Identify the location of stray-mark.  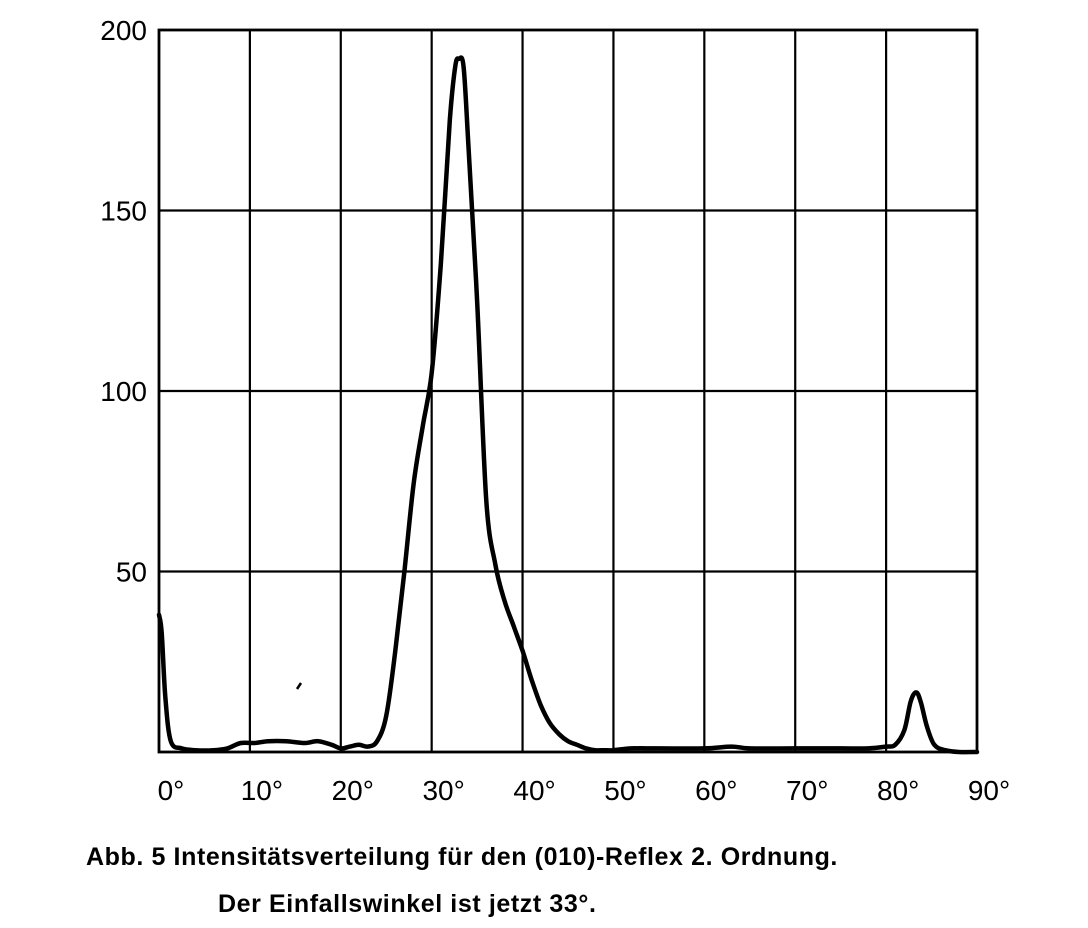
(299, 686).